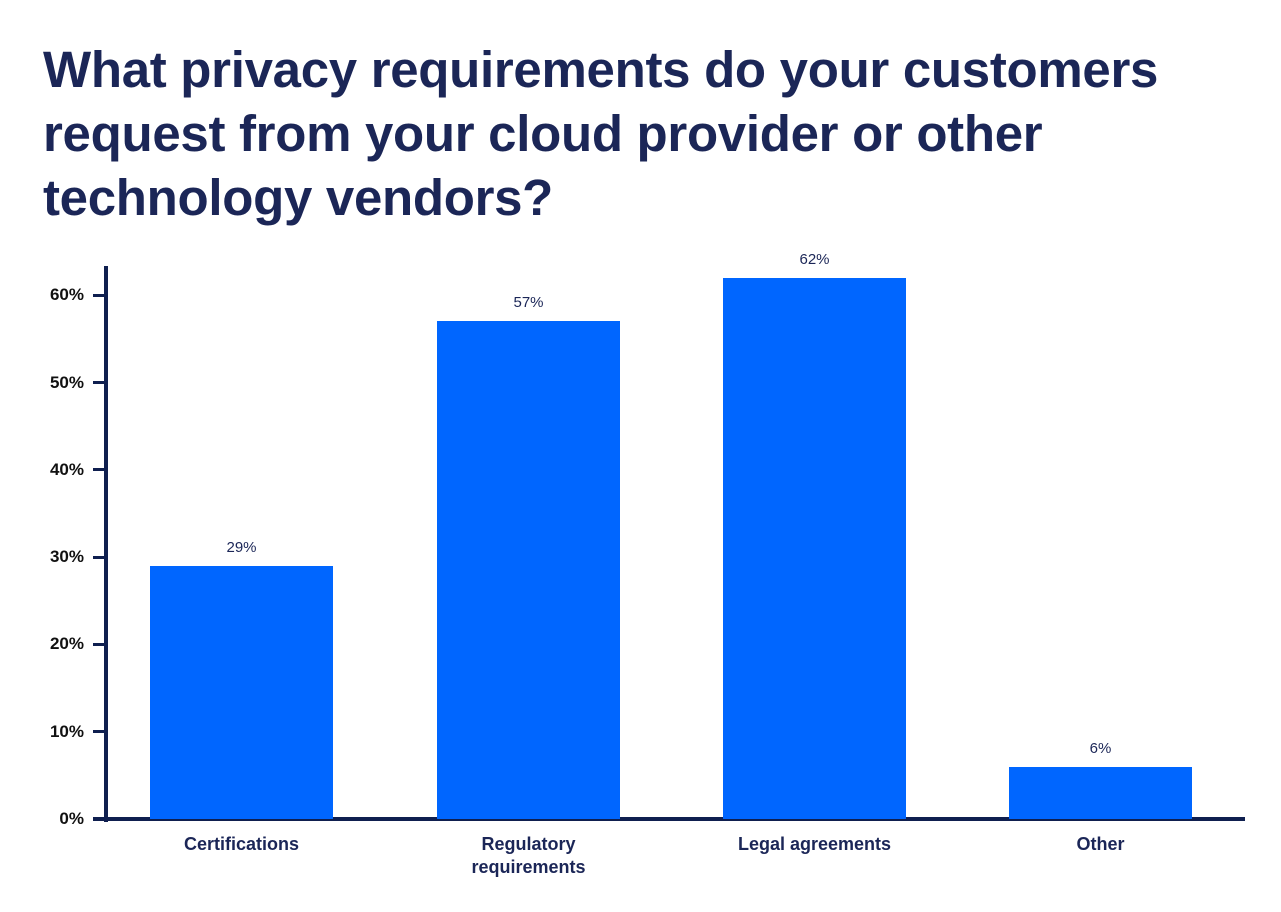 The width and height of the screenshot is (1281, 912). What do you see at coordinates (241, 844) in the screenshot?
I see `x-category-label: Certifications` at bounding box center [241, 844].